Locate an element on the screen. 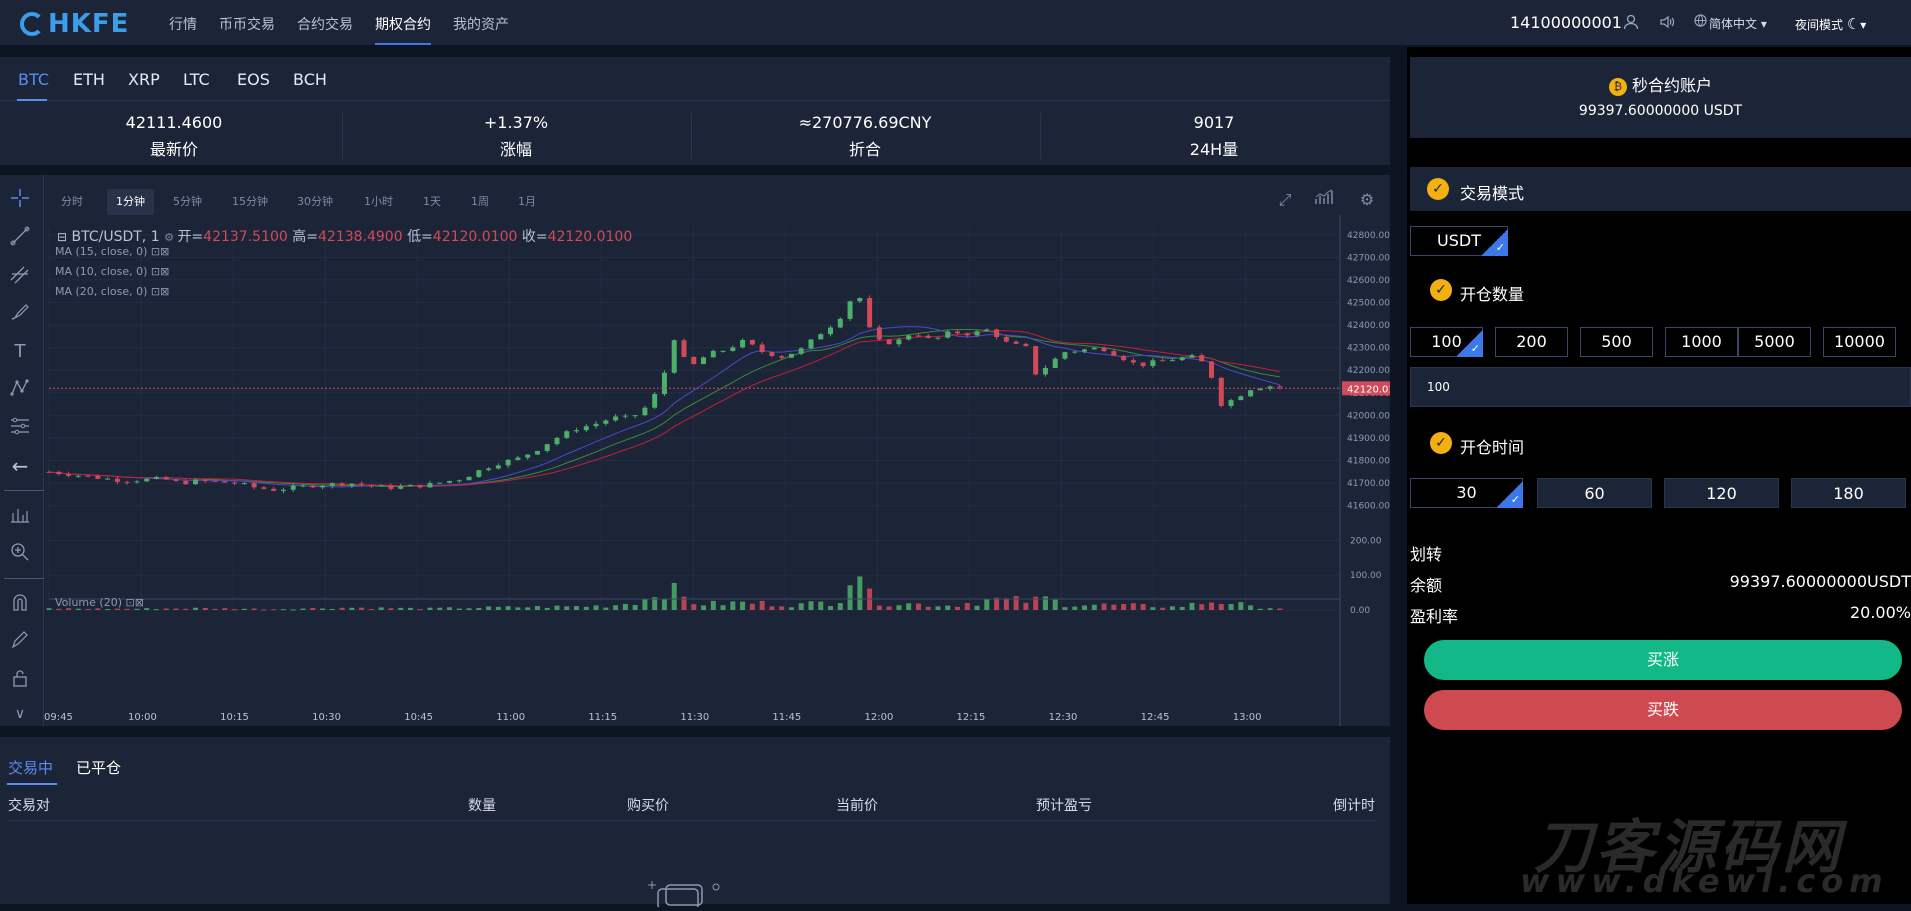 This screenshot has width=1911, height=911. trendline-icon is located at coordinates (20, 238).